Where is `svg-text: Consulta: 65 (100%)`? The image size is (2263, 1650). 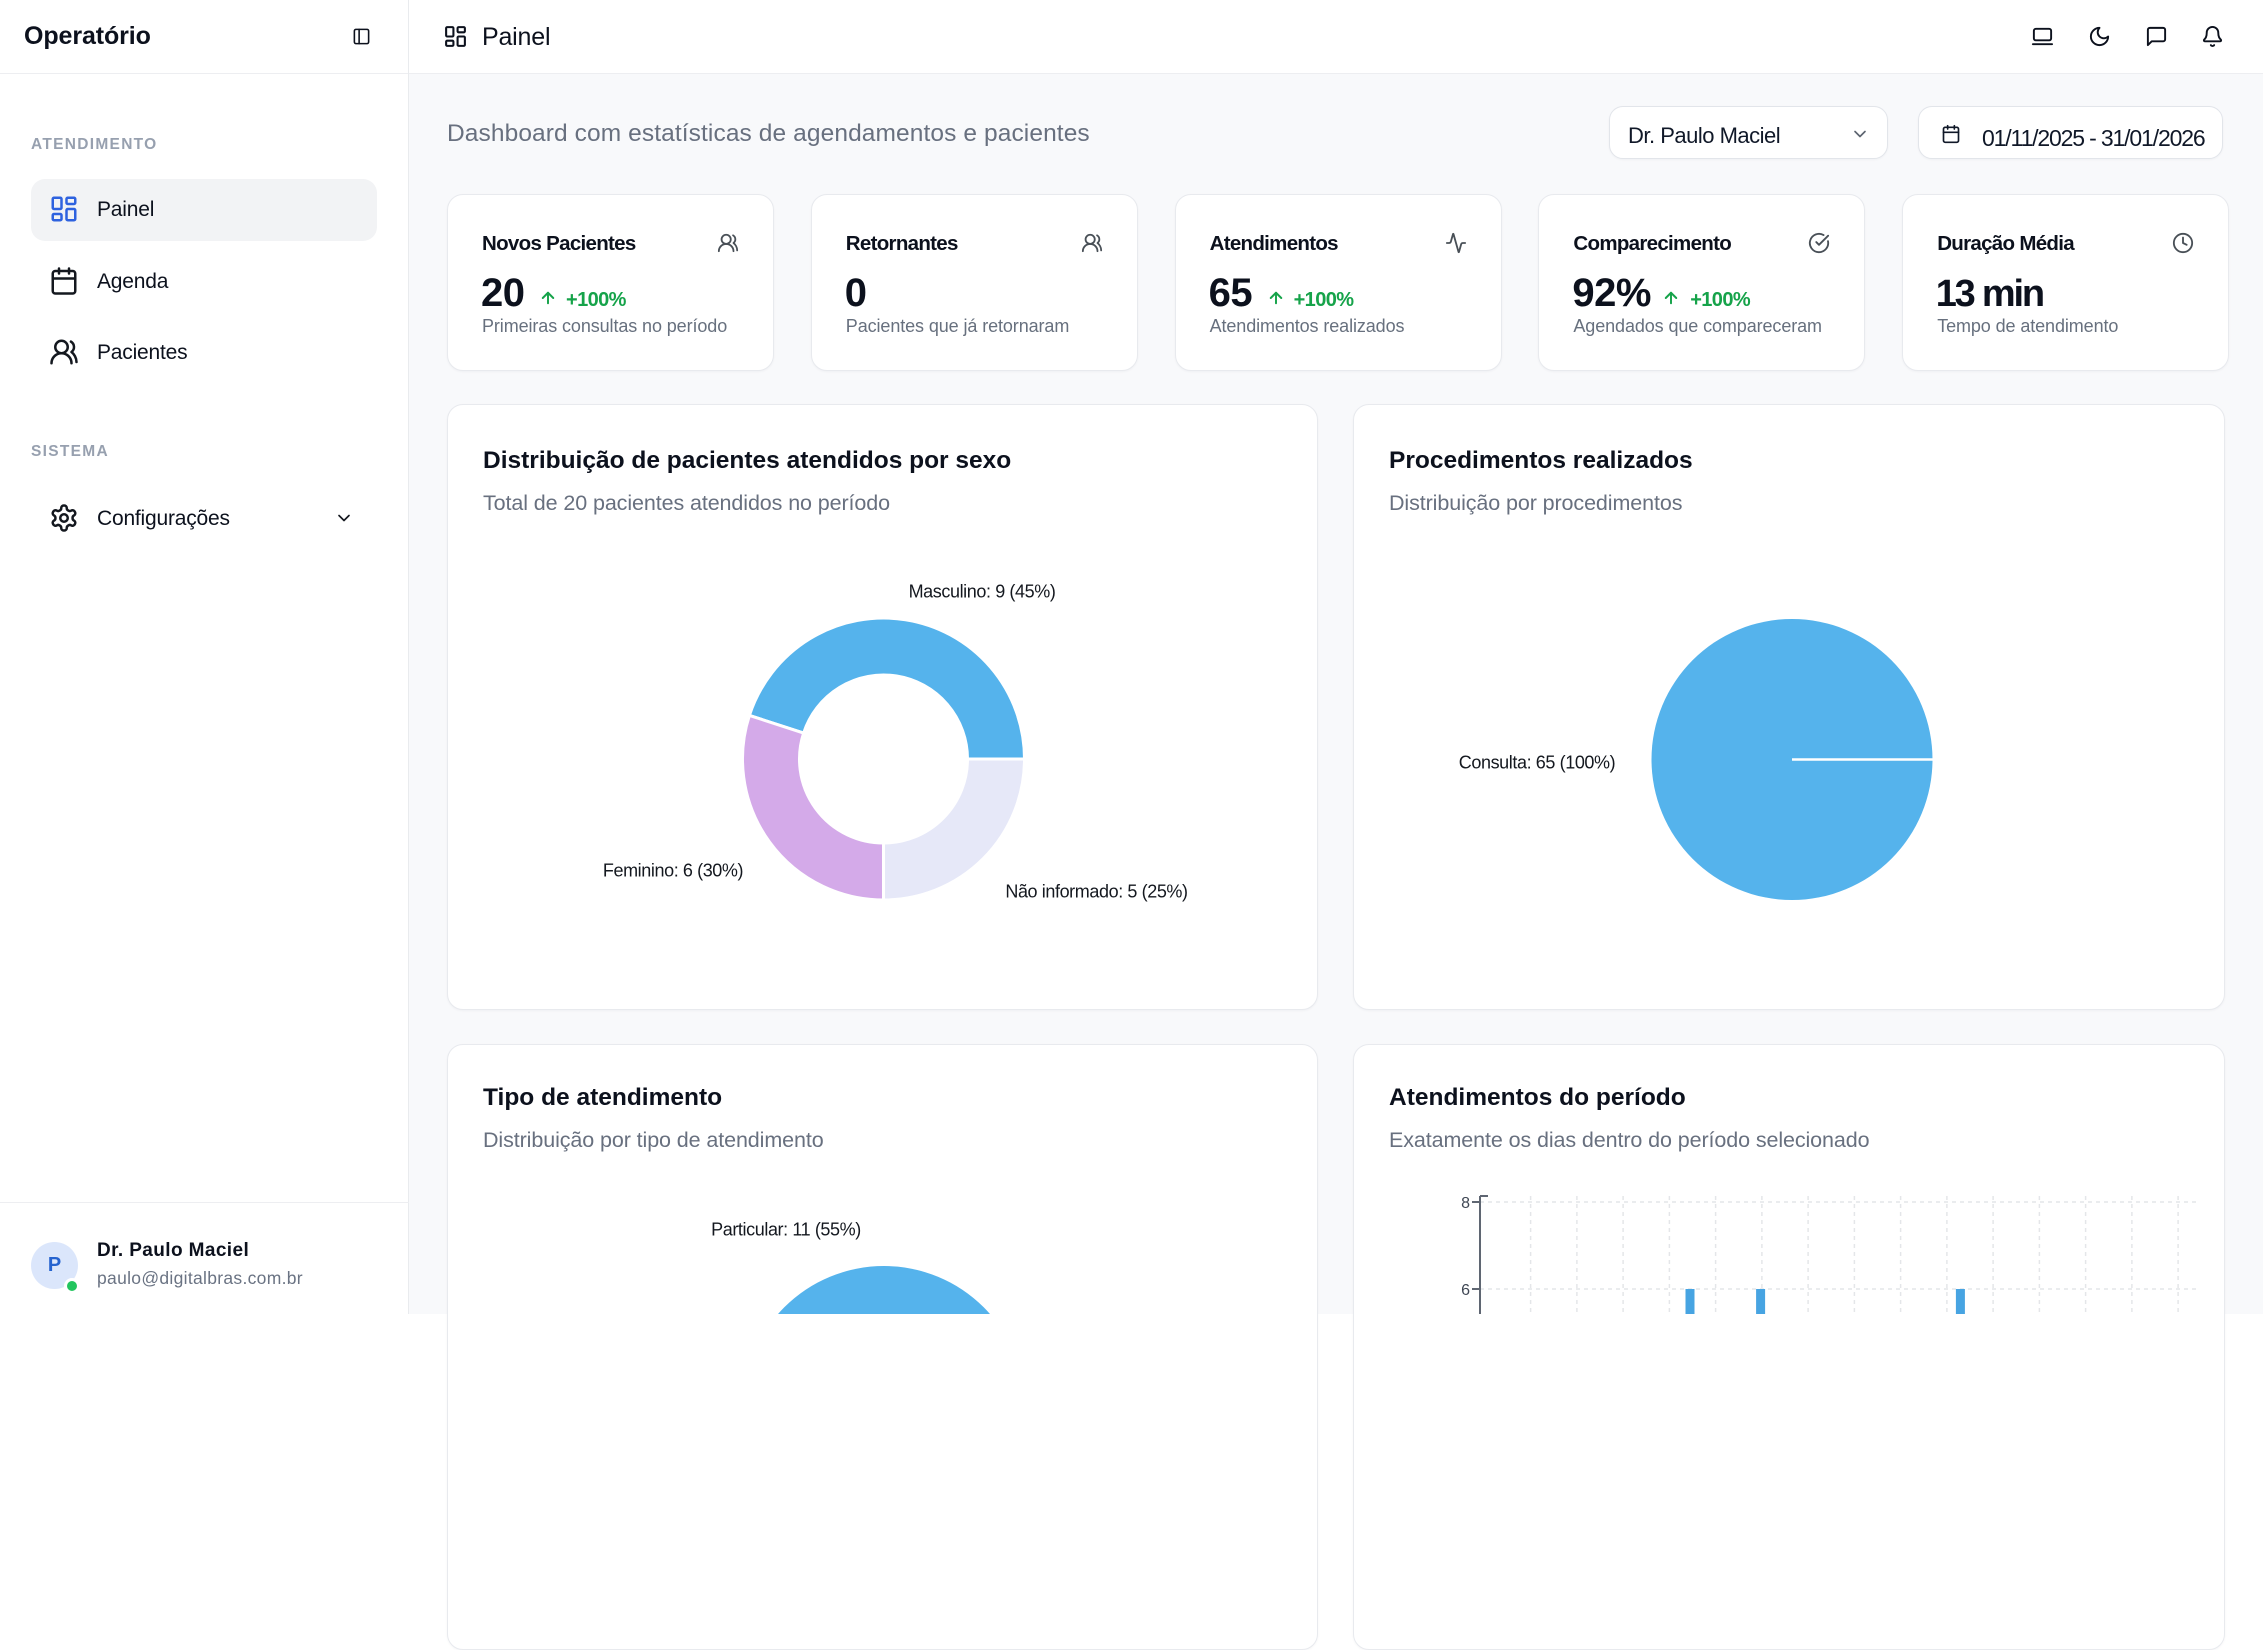
svg-text: Consulta: 65 (100%) is located at coordinates (1537, 763).